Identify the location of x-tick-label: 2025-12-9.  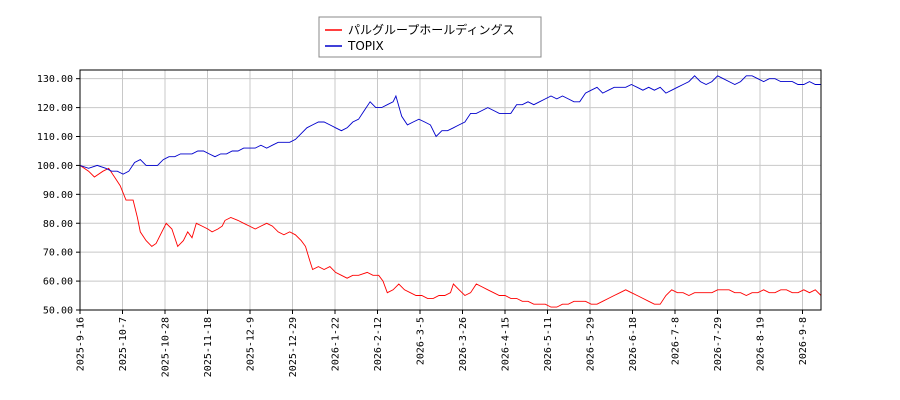
(251, 344).